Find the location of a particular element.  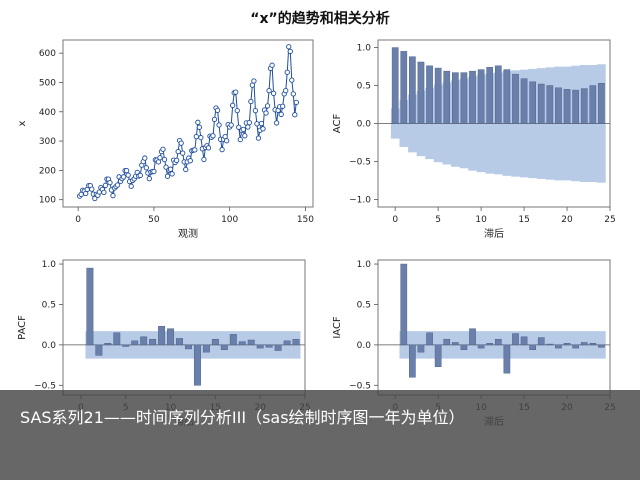

acf-y-axis-label: ACF is located at coordinates (337, 124).